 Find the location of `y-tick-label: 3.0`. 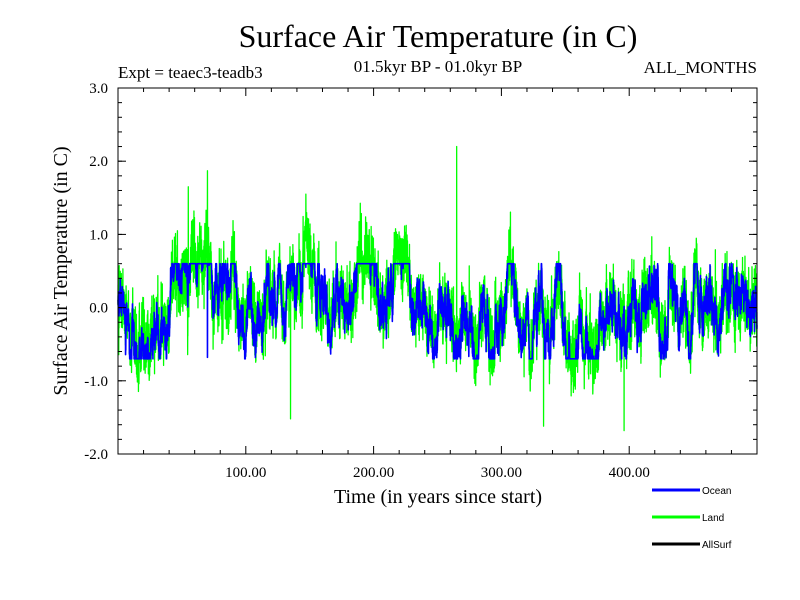

y-tick-label: 3.0 is located at coordinates (98, 89).